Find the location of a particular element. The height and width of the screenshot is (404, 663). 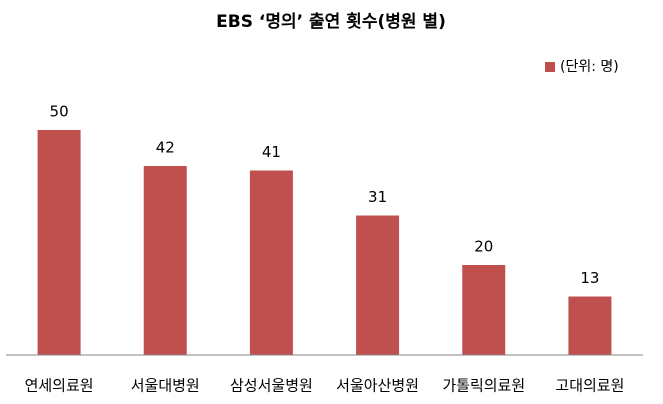

legend-swatch is located at coordinates (550, 67).